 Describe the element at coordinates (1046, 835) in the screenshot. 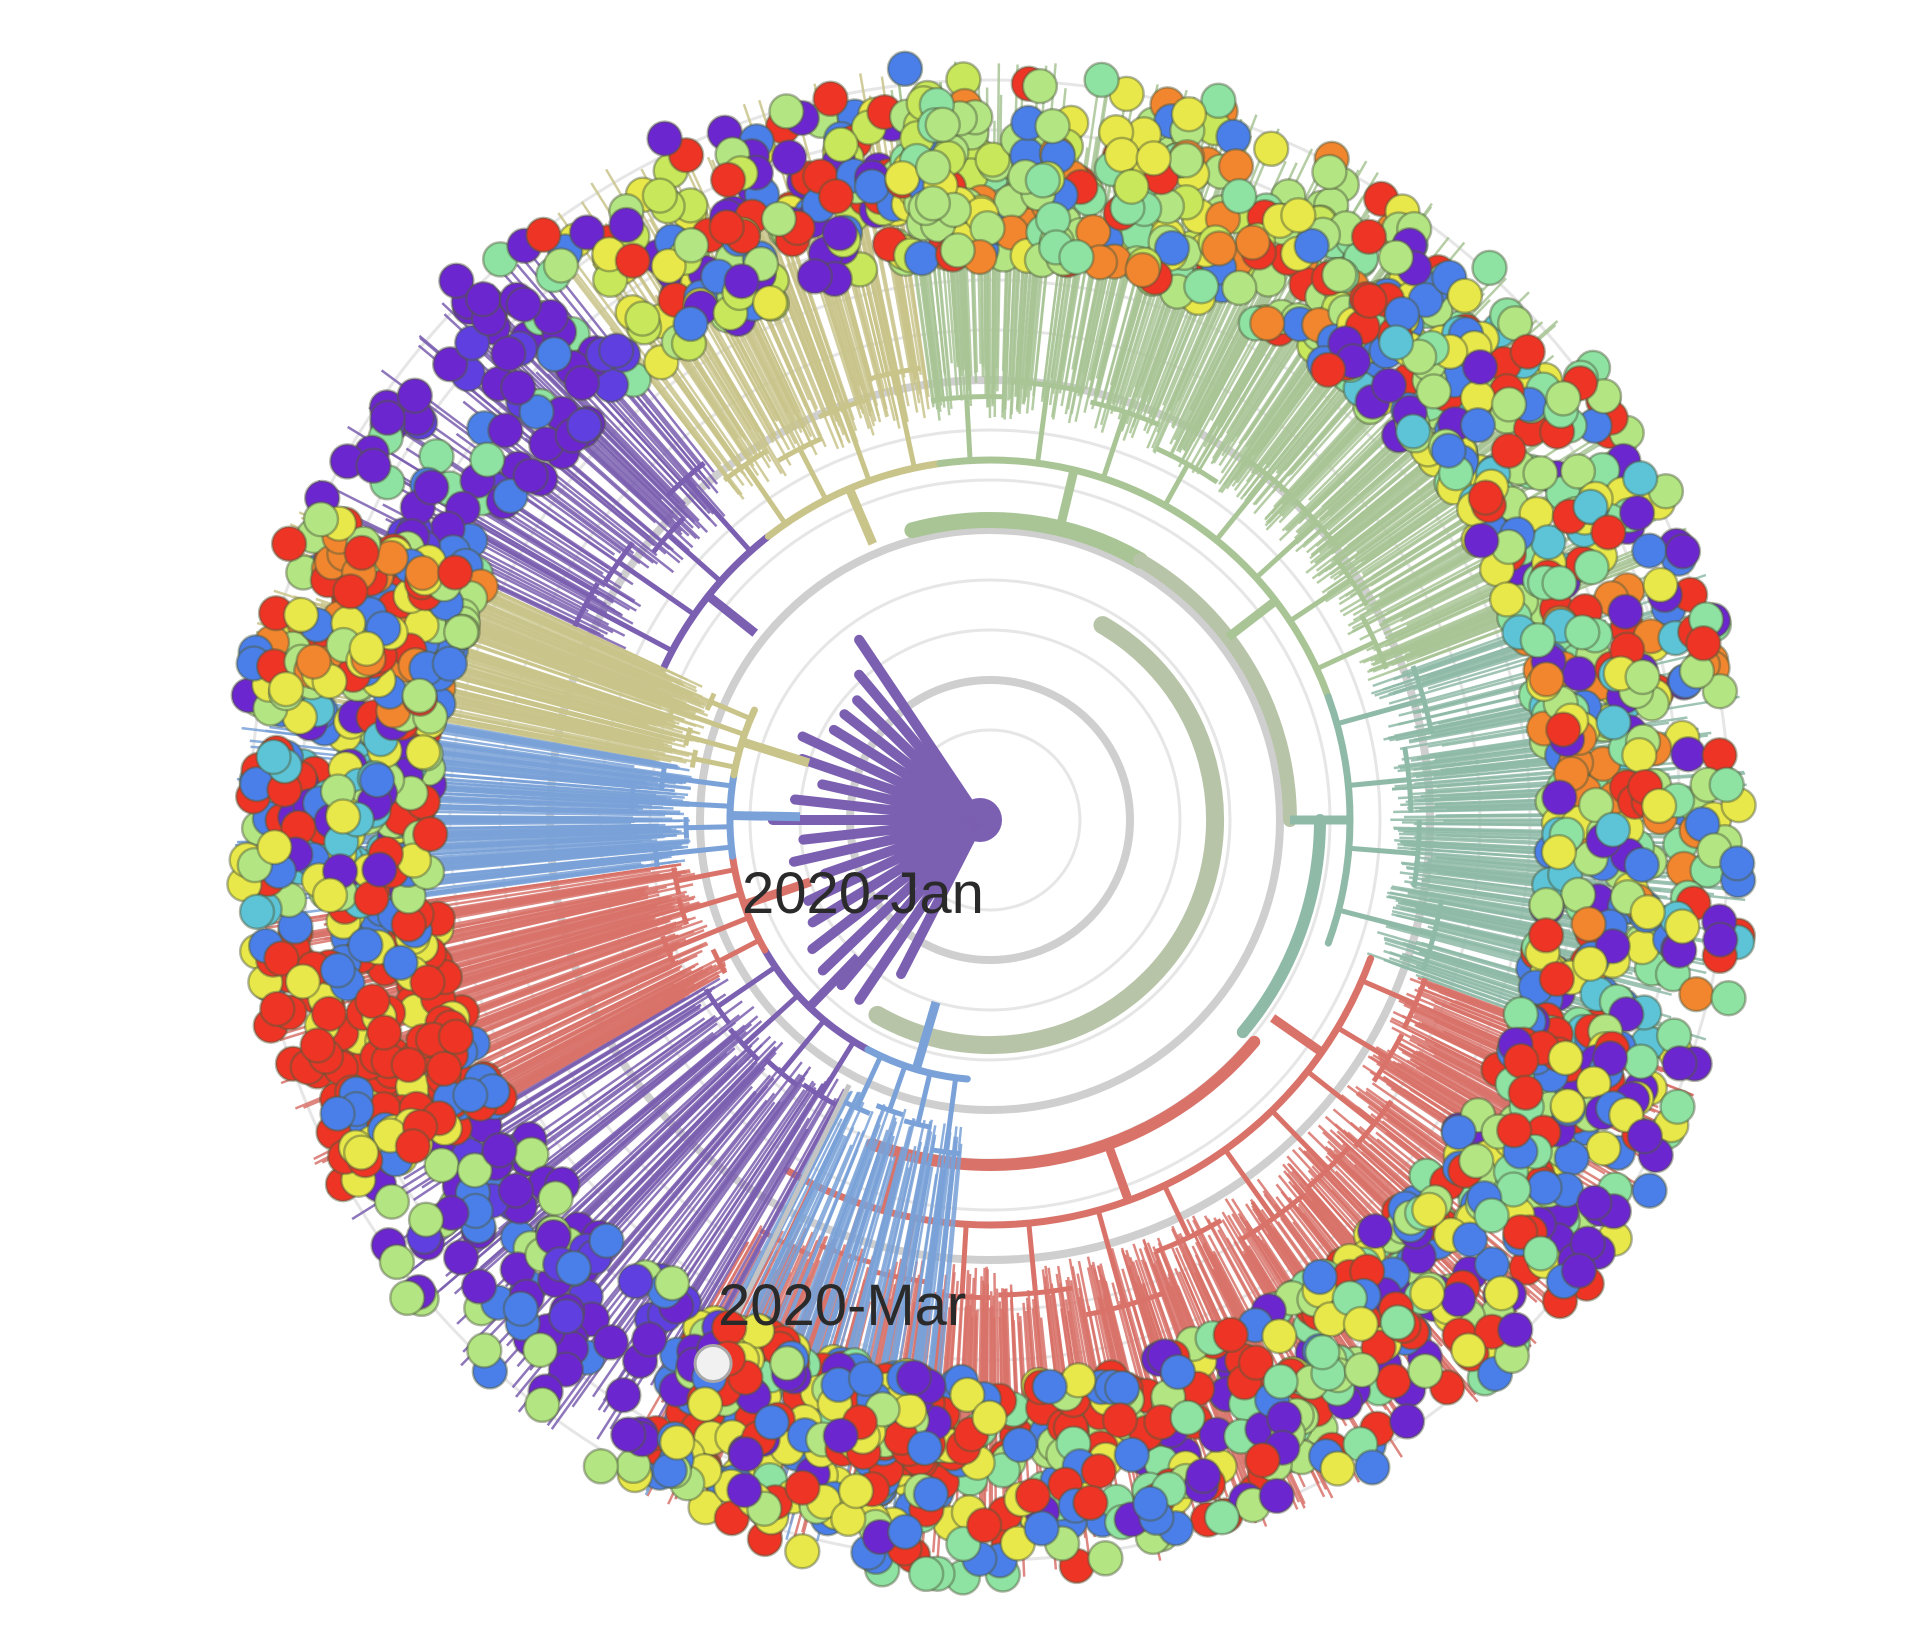

I see `trunk-arc` at that location.